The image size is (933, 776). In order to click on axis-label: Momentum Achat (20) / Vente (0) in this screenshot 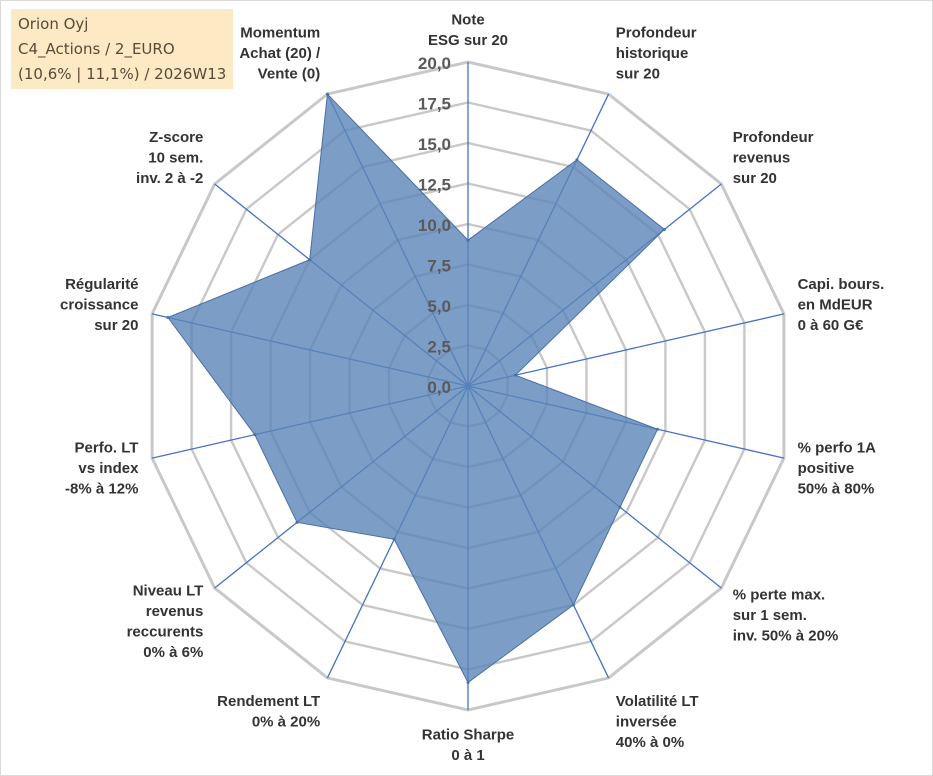, I will do `click(280, 53)`.